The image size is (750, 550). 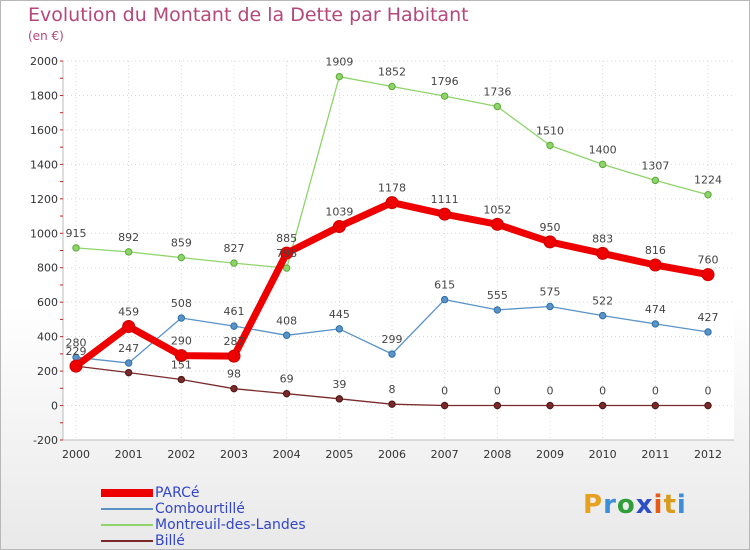 What do you see at coordinates (127, 525) in the screenshot?
I see `legend-swatch-montreuil` at bounding box center [127, 525].